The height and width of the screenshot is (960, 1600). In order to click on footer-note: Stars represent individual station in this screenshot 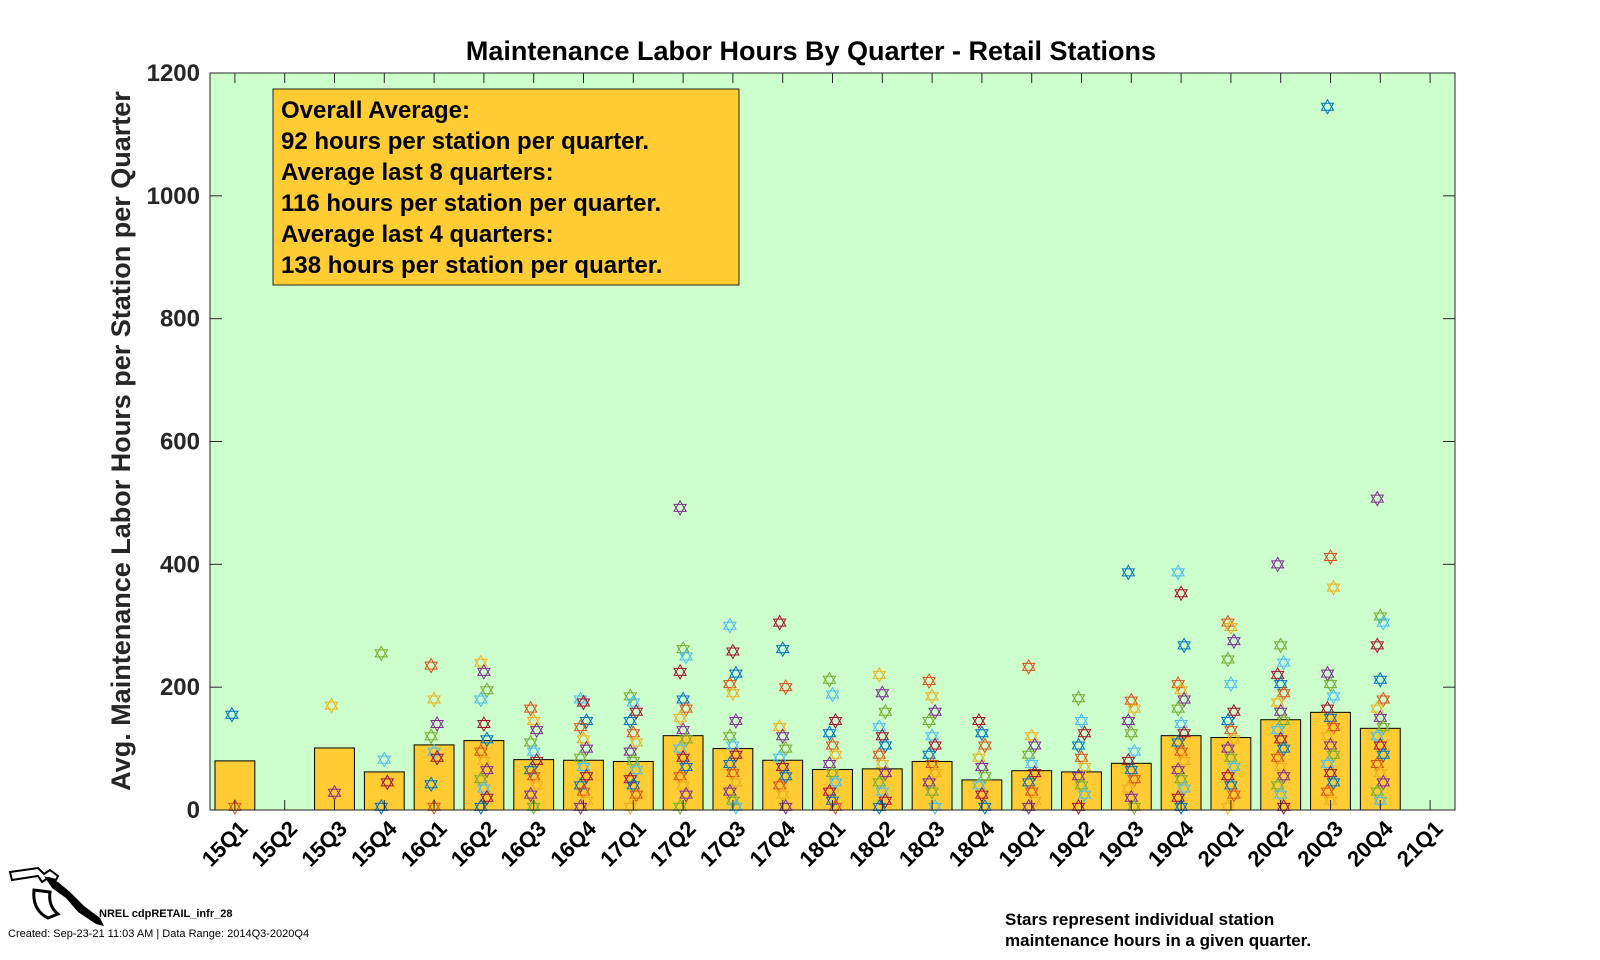, I will do `click(1139, 919)`.